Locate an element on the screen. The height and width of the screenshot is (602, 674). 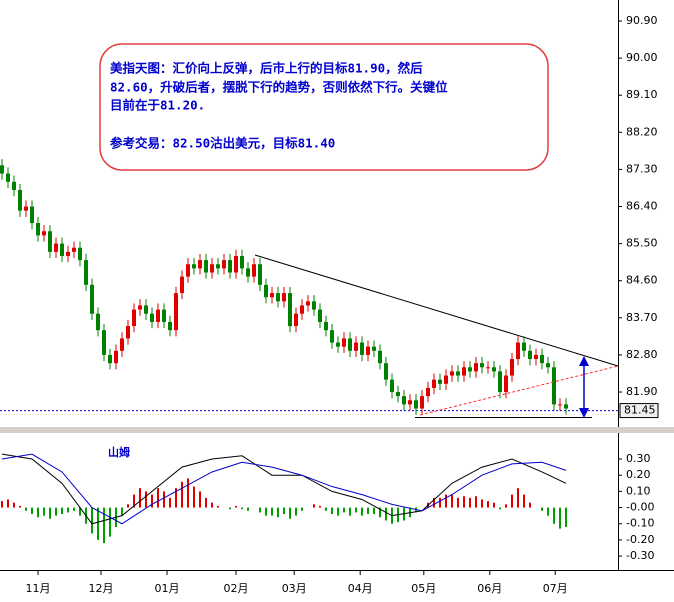
y-tick-label: -0.30 is located at coordinates (640, 555).